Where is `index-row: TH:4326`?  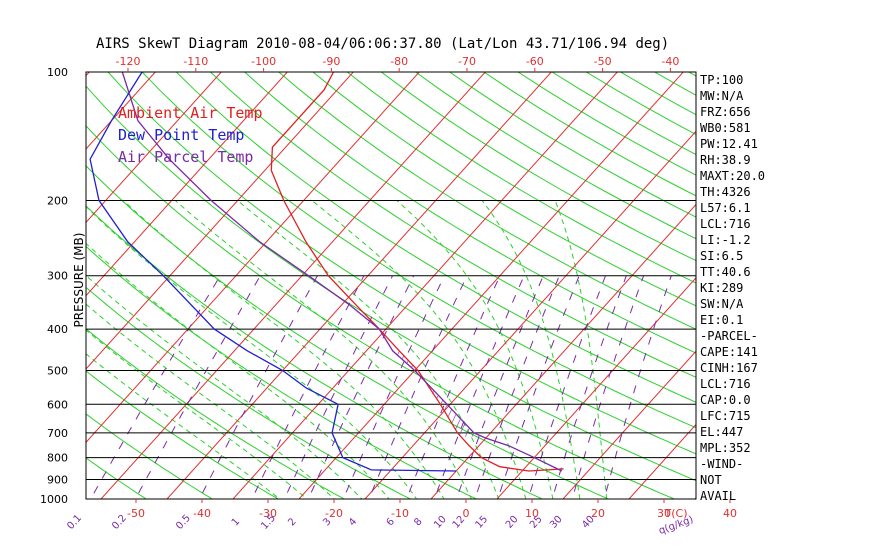 index-row: TH:4326 is located at coordinates (725, 192).